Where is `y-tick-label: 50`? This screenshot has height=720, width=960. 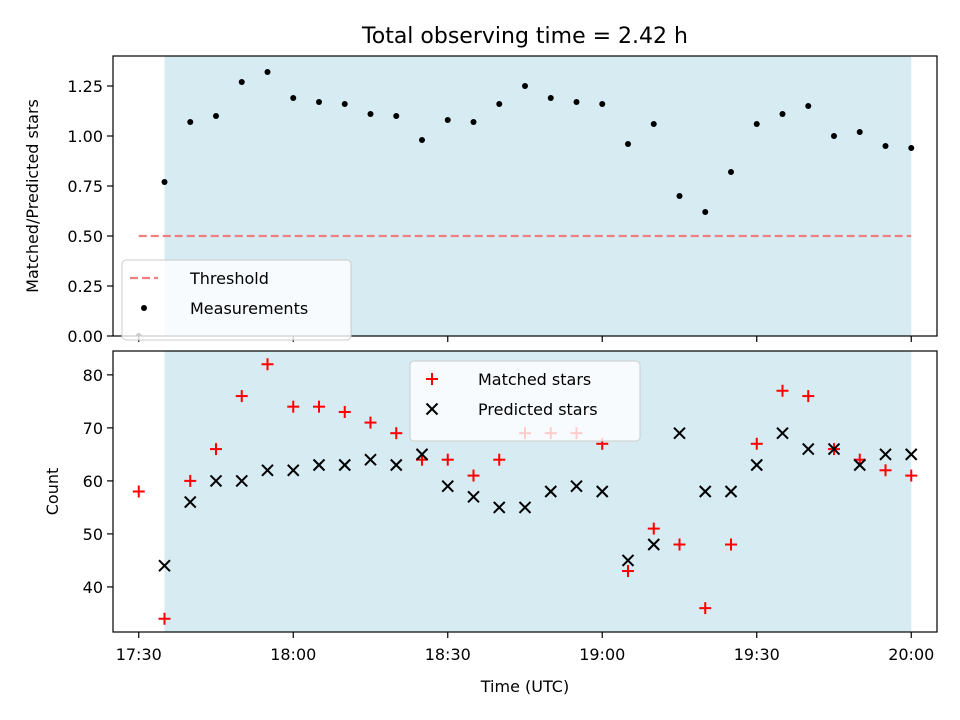 y-tick-label: 50 is located at coordinates (93, 534).